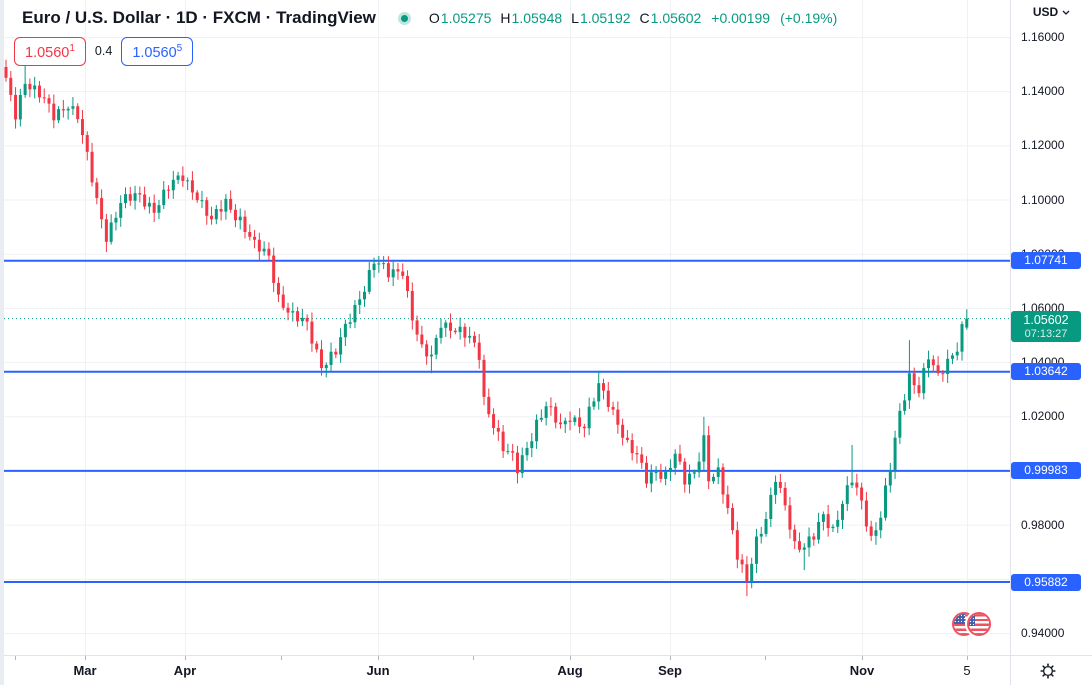 This screenshot has width=1092, height=685. What do you see at coordinates (809, 18) in the screenshot?
I see `change-percent: (+0.19%)` at bounding box center [809, 18].